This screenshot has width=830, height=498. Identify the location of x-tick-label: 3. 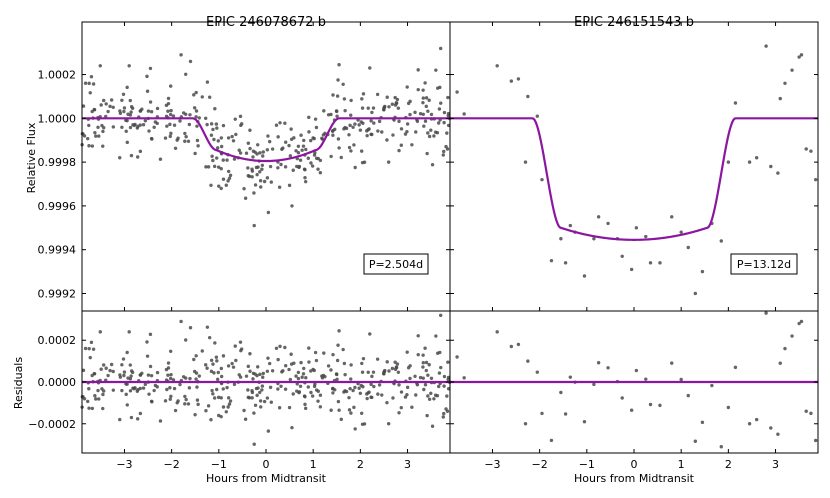
(407, 464).